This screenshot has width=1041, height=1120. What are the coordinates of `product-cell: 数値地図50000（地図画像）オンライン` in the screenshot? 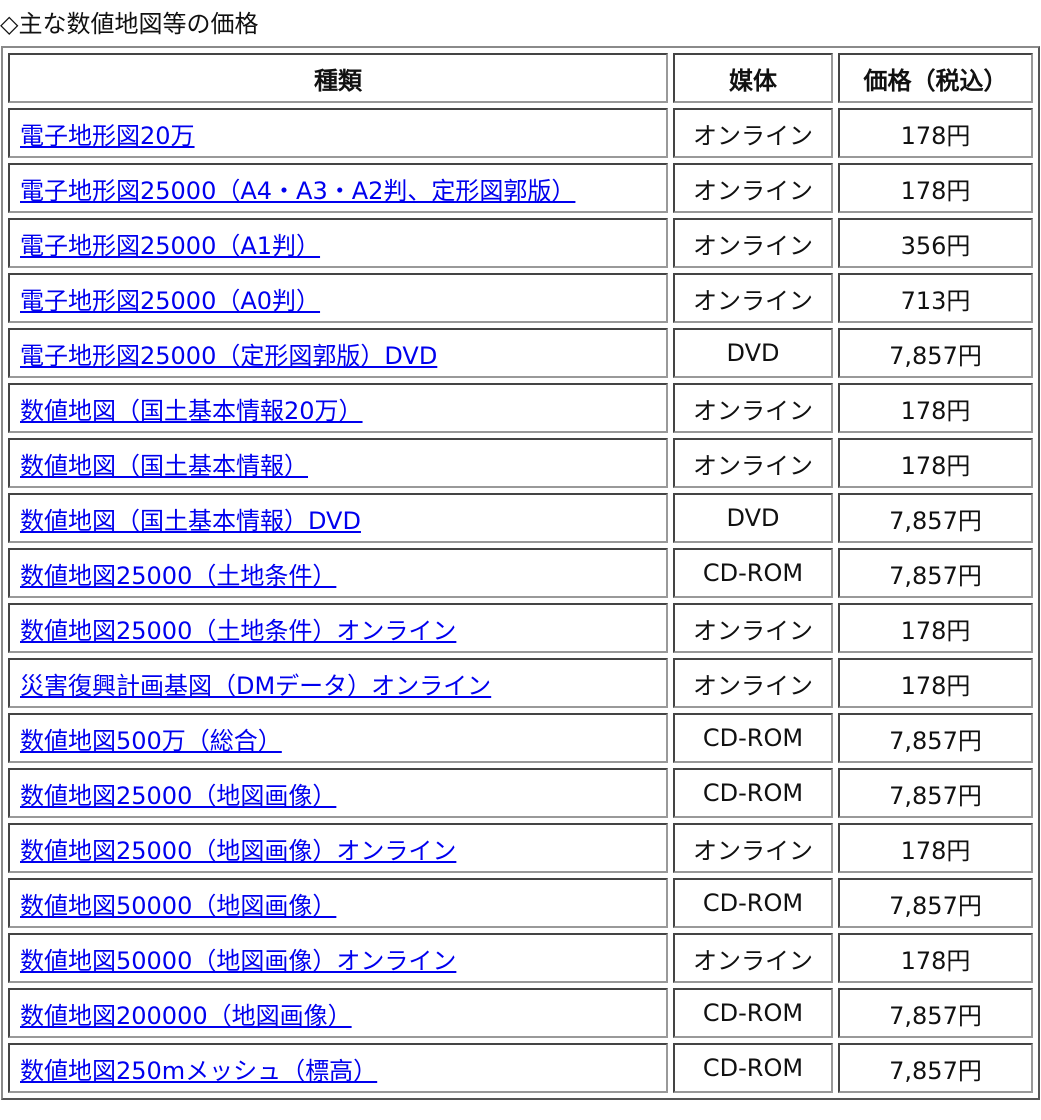 It's located at (338, 958).